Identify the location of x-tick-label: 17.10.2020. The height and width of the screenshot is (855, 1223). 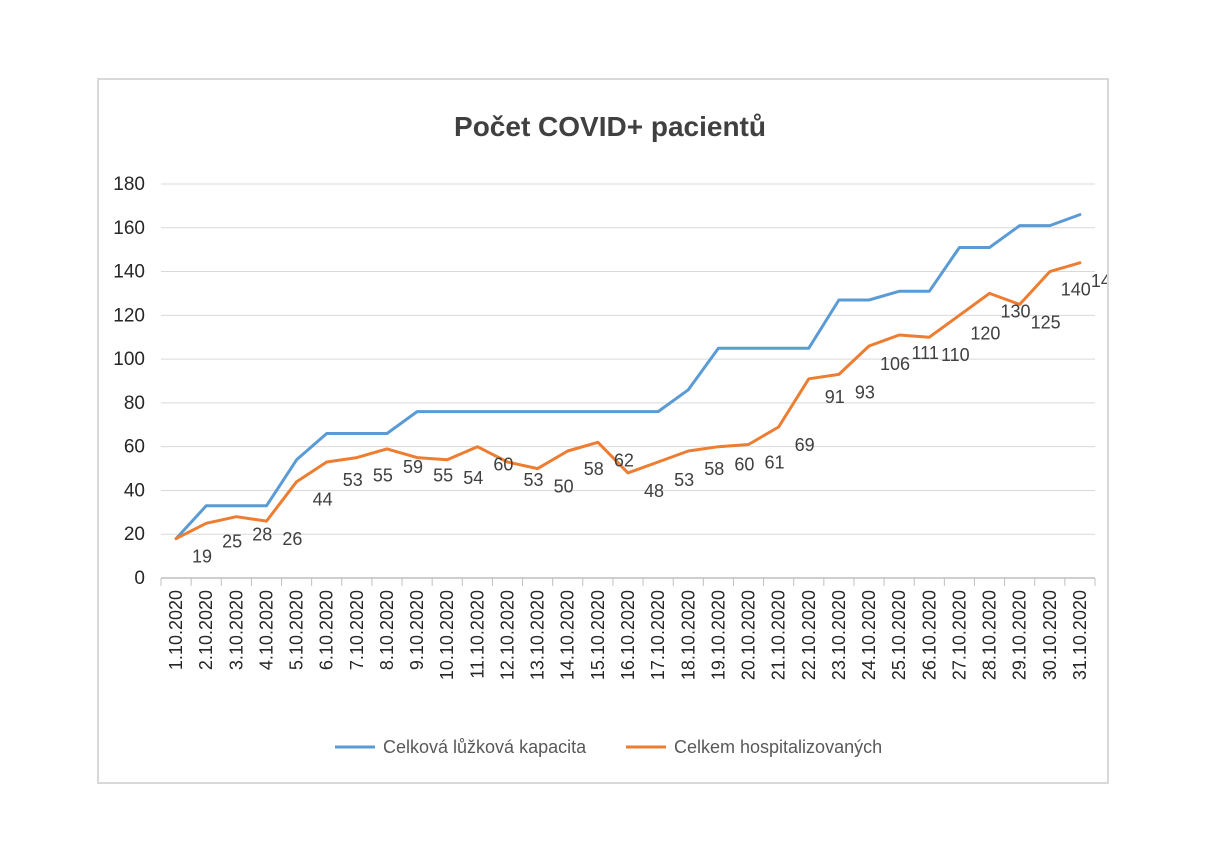
(658, 635).